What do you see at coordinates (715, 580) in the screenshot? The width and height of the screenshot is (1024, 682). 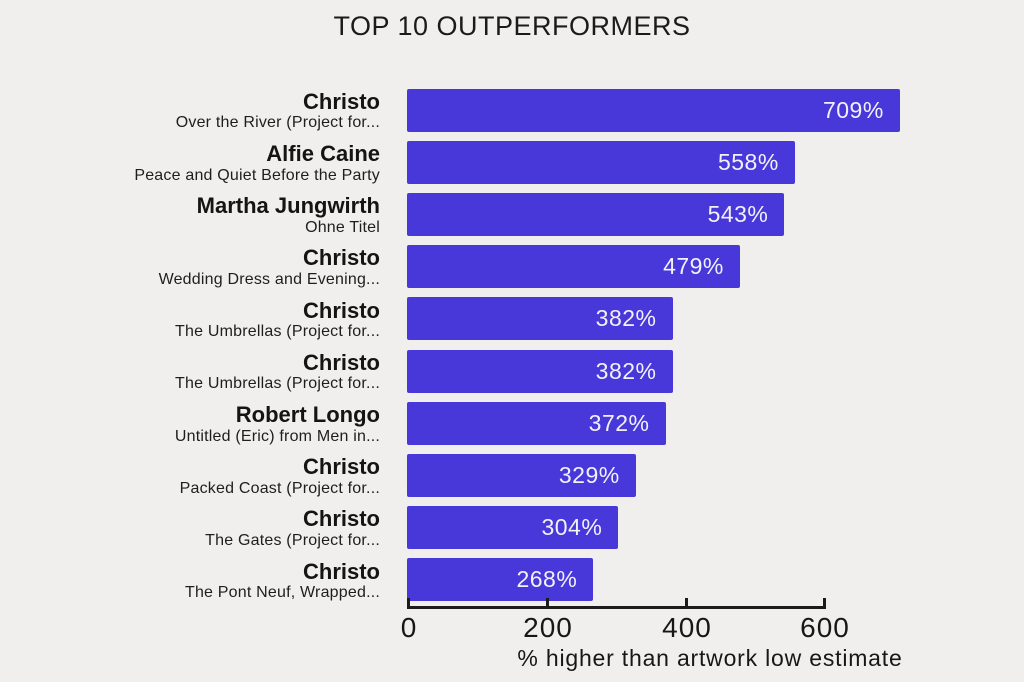 I see `bar-track: 268%` at bounding box center [715, 580].